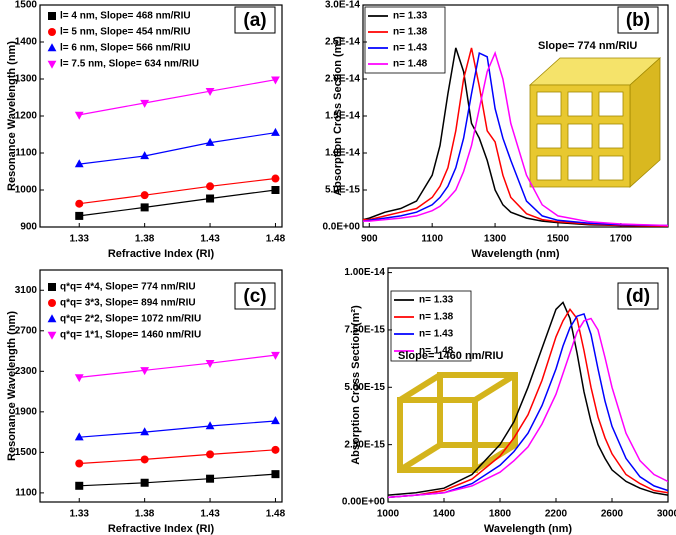  I want to click on y-tick-label: 1.00E-14, so click(364, 272).